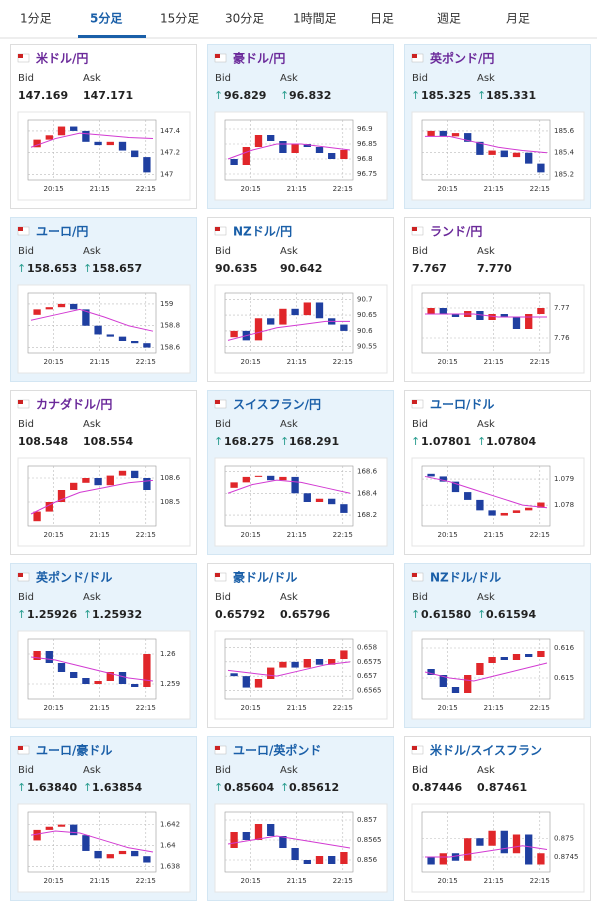  I want to click on pair-title: ユーロ/ドル, so click(462, 405).